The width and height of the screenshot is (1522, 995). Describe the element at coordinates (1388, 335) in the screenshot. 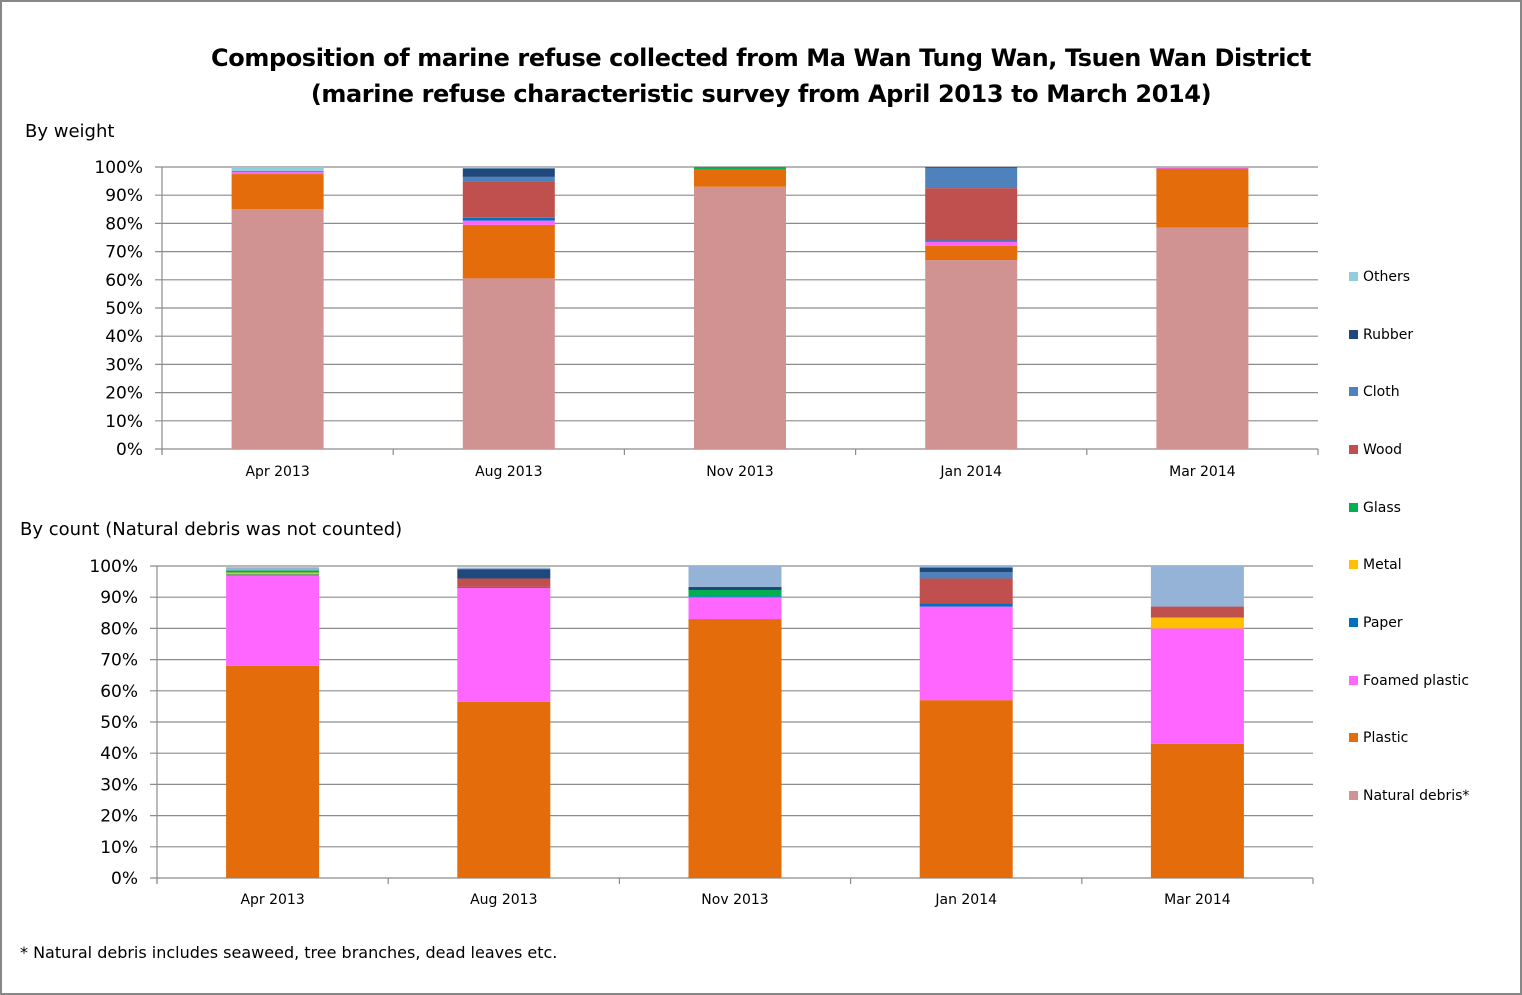

I see `legend-label: Rubber` at that location.